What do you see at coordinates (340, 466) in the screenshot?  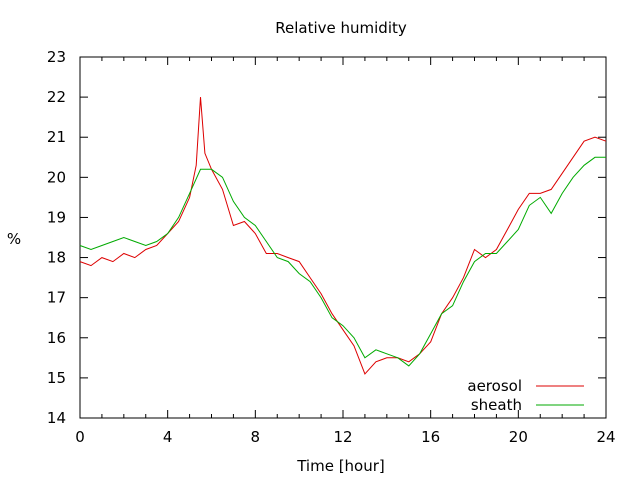 I see `x-axis-label: Time [hour]` at bounding box center [340, 466].